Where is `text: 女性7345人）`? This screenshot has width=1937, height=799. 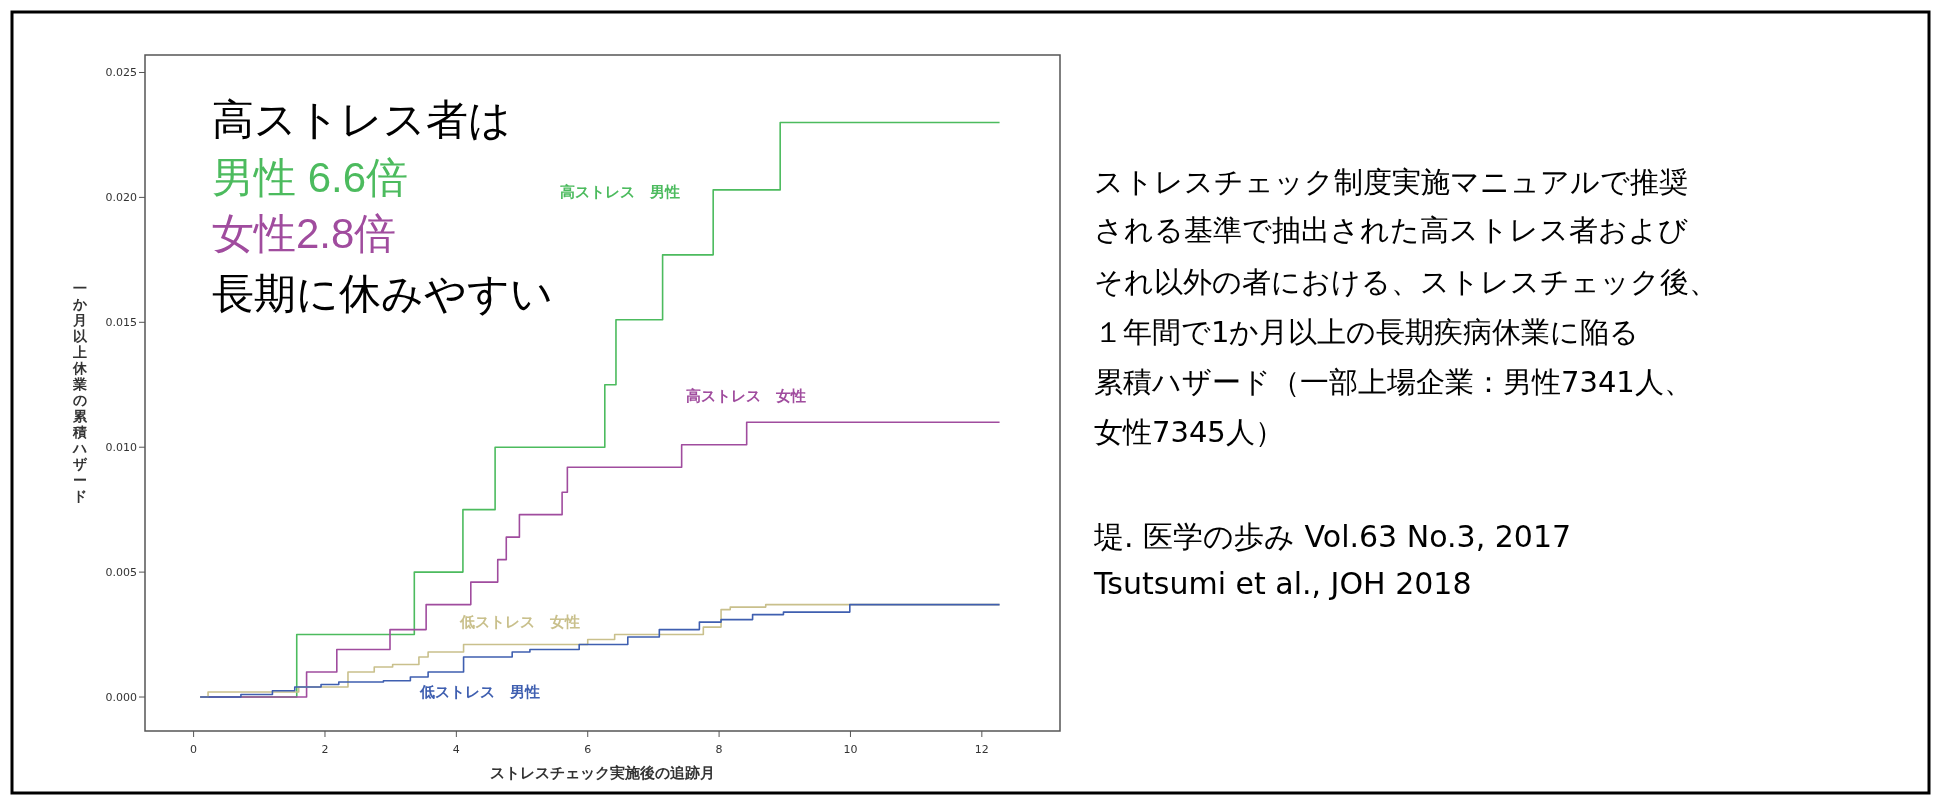 text: 女性7345人） is located at coordinates (1189, 432).